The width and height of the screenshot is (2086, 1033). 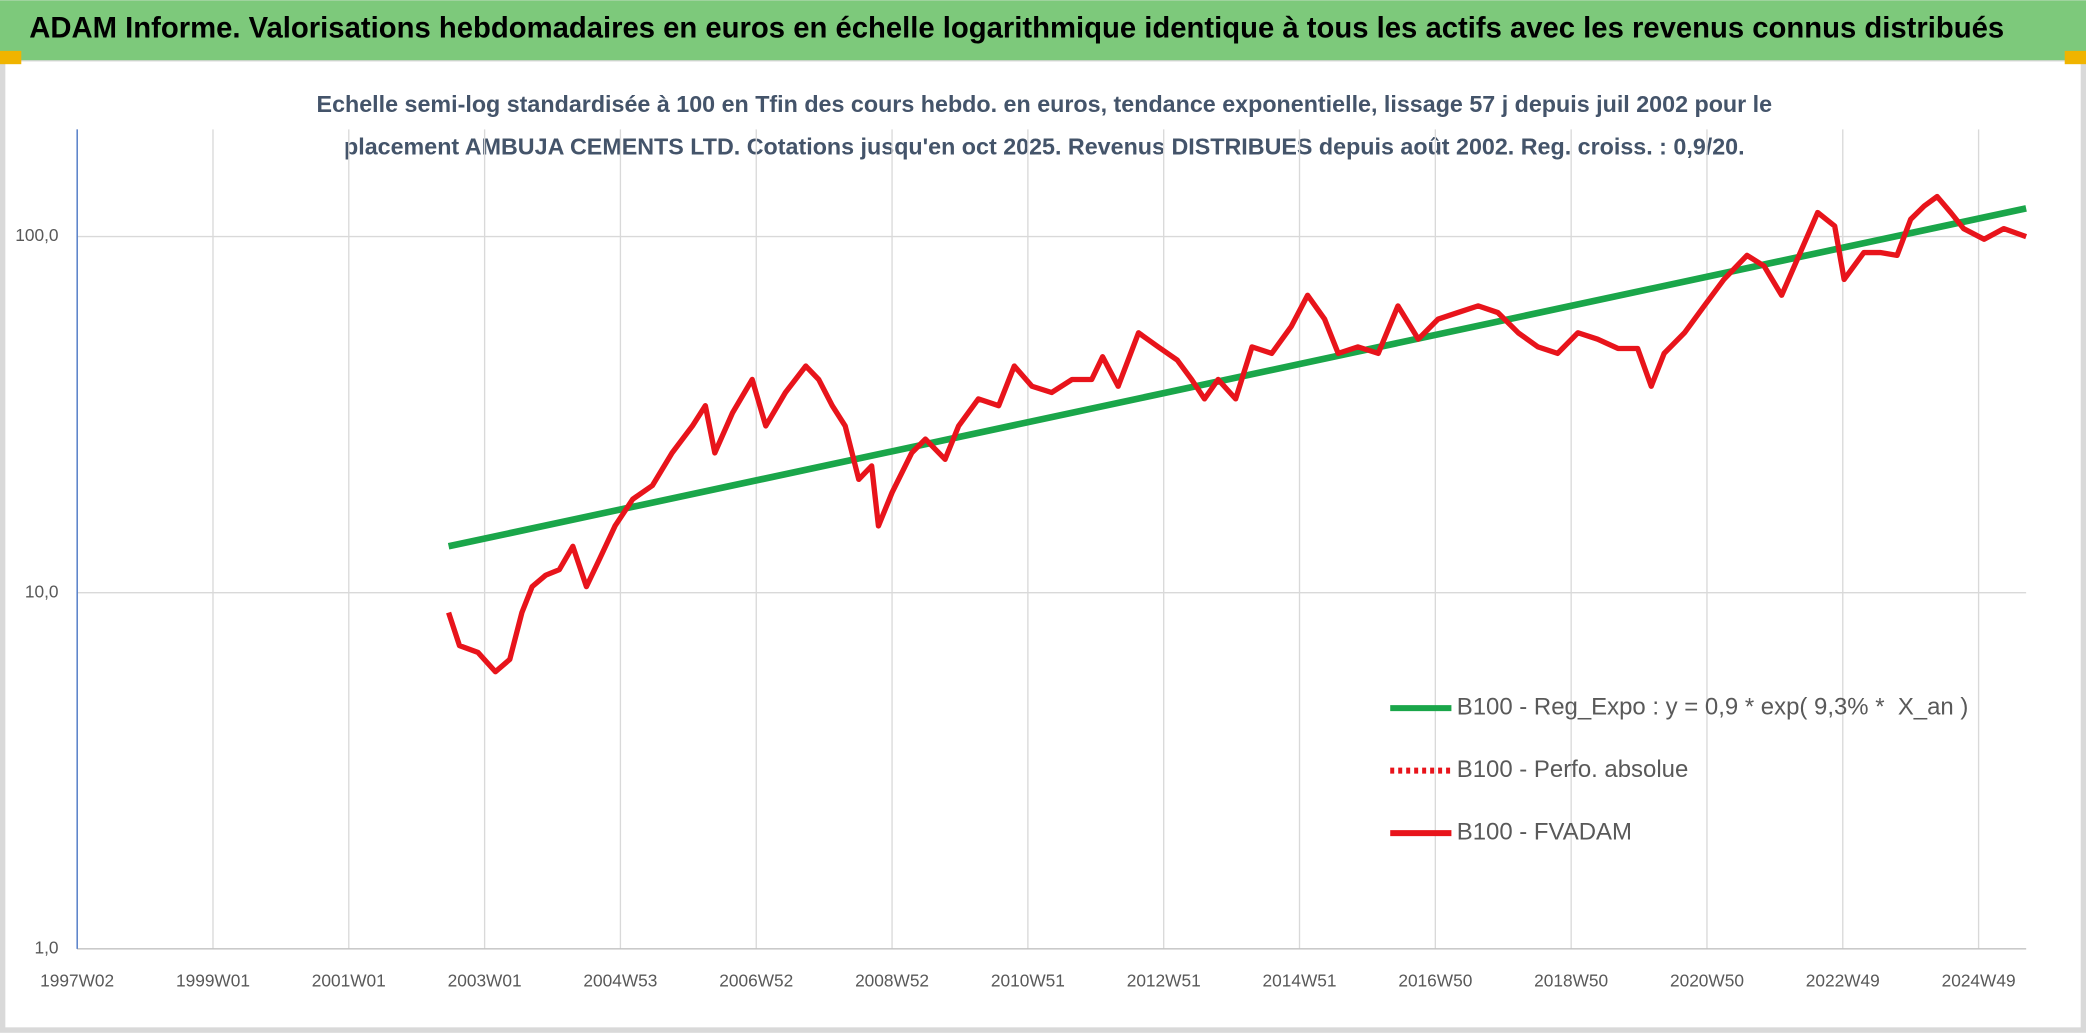 What do you see at coordinates (349, 981) in the screenshot?
I see `x-tick-label: 2001W01` at bounding box center [349, 981].